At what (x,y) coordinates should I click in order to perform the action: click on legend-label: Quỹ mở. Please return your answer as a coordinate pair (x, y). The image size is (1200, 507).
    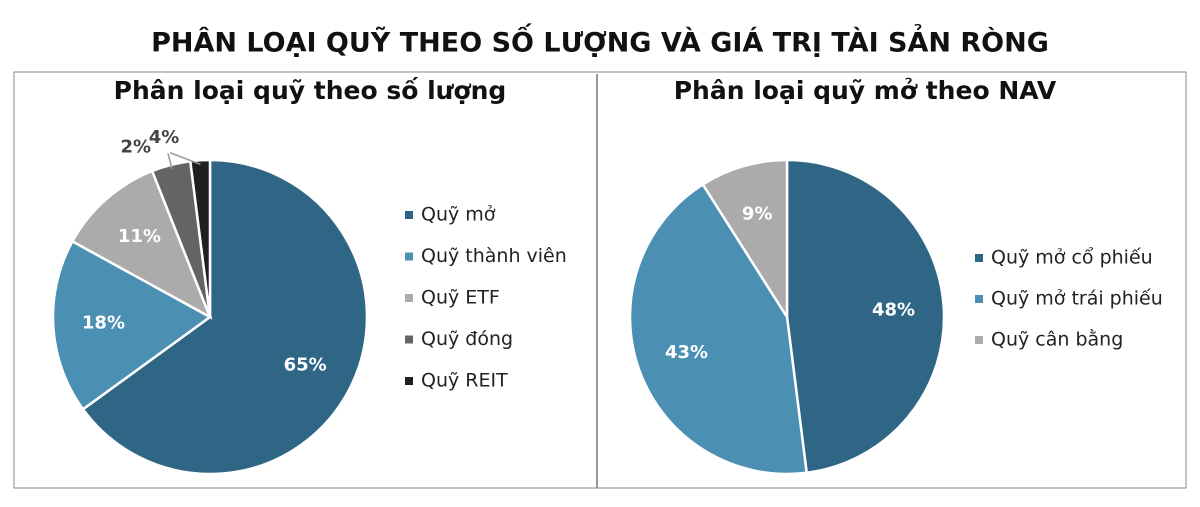
    Looking at the image, I should click on (458, 215).